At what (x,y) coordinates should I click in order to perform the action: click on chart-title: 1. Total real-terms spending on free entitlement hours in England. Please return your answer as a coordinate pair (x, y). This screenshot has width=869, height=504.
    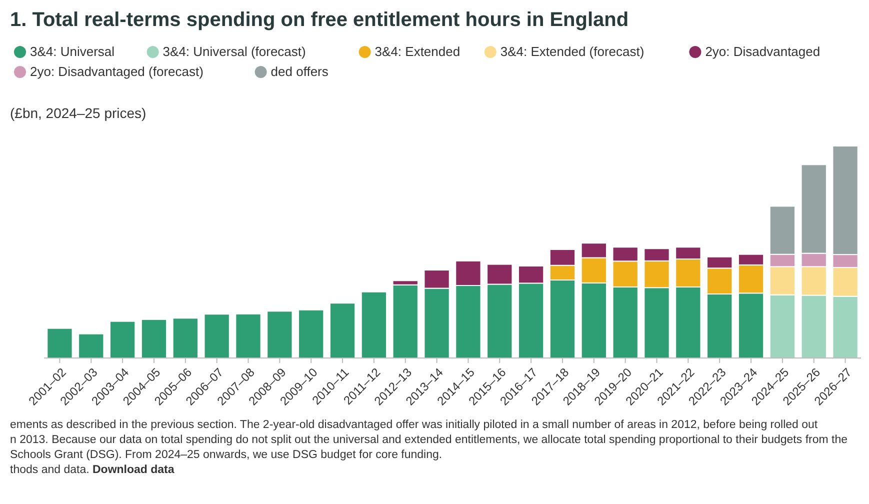
    Looking at the image, I should click on (319, 20).